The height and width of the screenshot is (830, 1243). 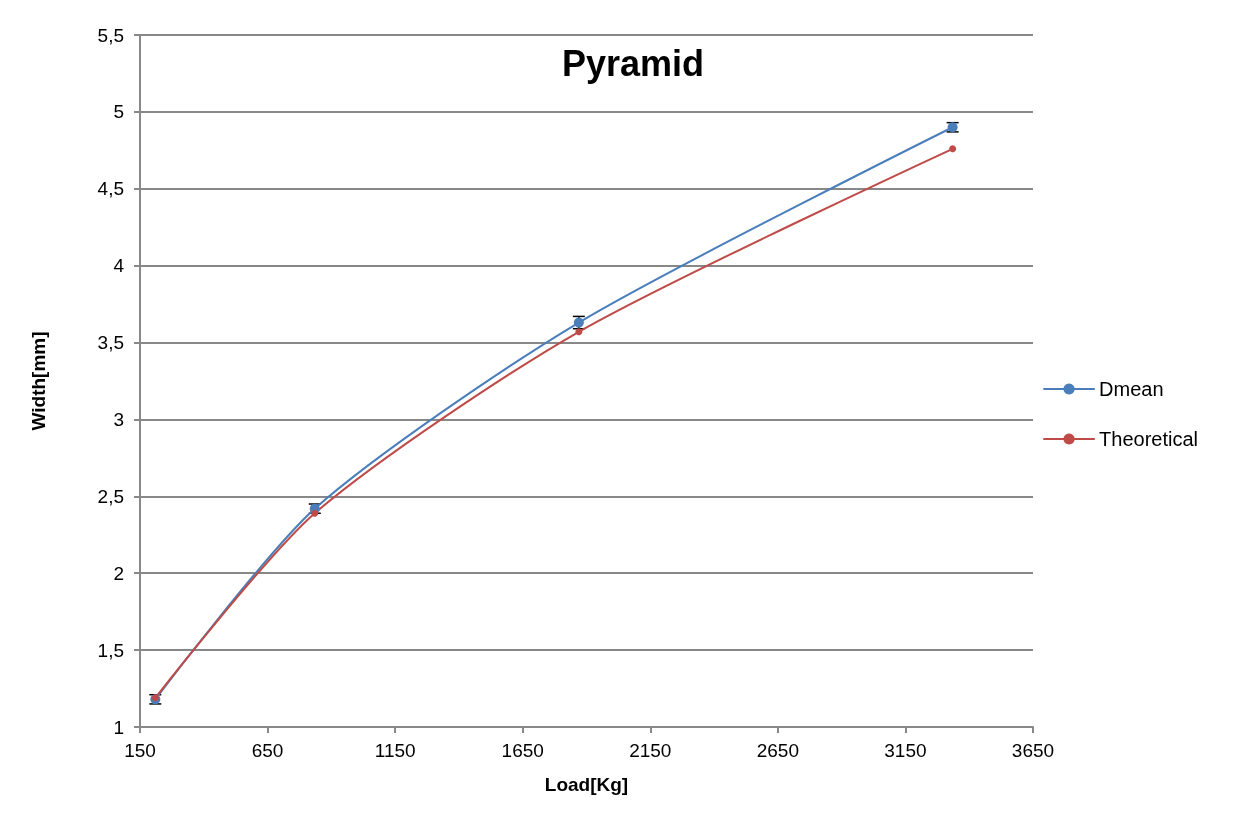 What do you see at coordinates (586, 784) in the screenshot?
I see `x-axis-title: Load[Kg]` at bounding box center [586, 784].